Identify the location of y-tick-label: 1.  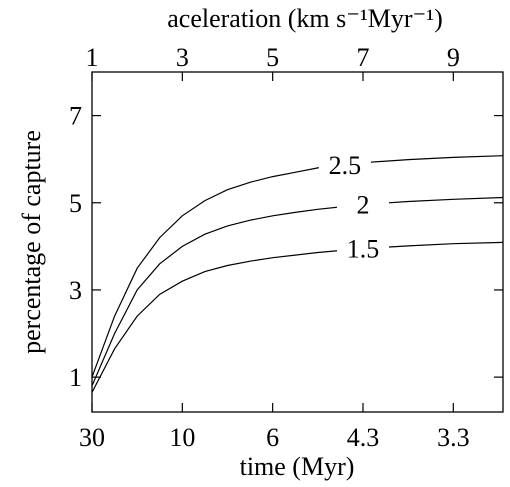
(75, 377).